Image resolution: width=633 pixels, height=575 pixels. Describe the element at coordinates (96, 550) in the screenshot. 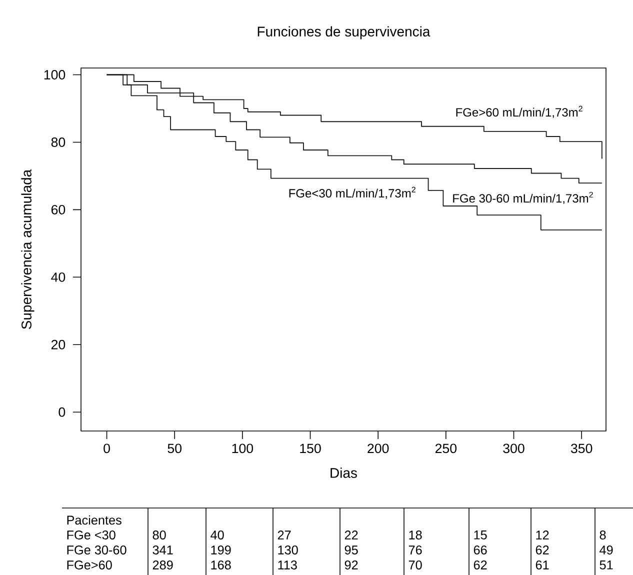

I see `text: FGe 30-60` at that location.